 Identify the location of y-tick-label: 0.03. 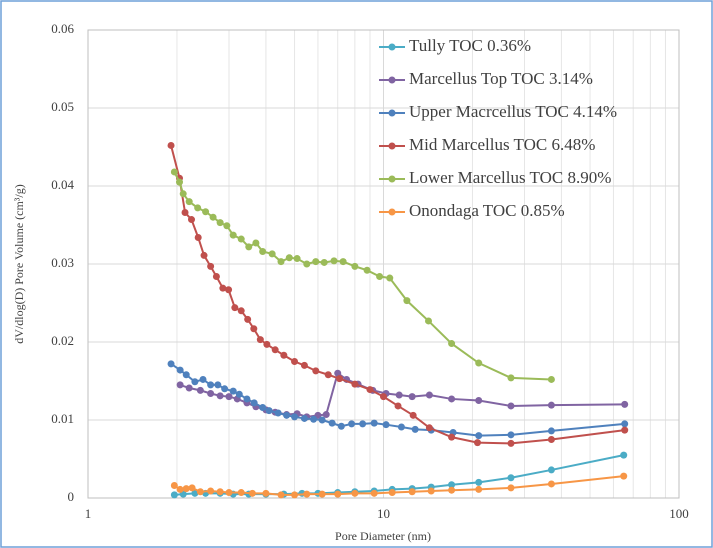
(62, 262).